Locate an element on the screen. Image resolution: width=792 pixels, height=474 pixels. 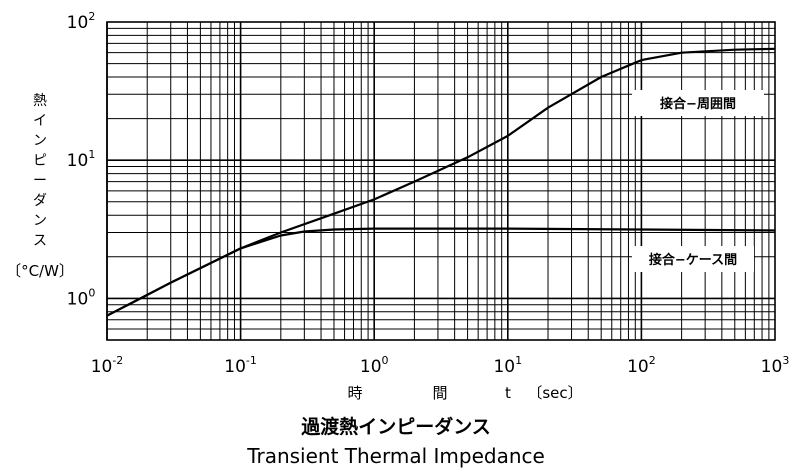
y-tick-label: 10¹ is located at coordinates (81, 159).